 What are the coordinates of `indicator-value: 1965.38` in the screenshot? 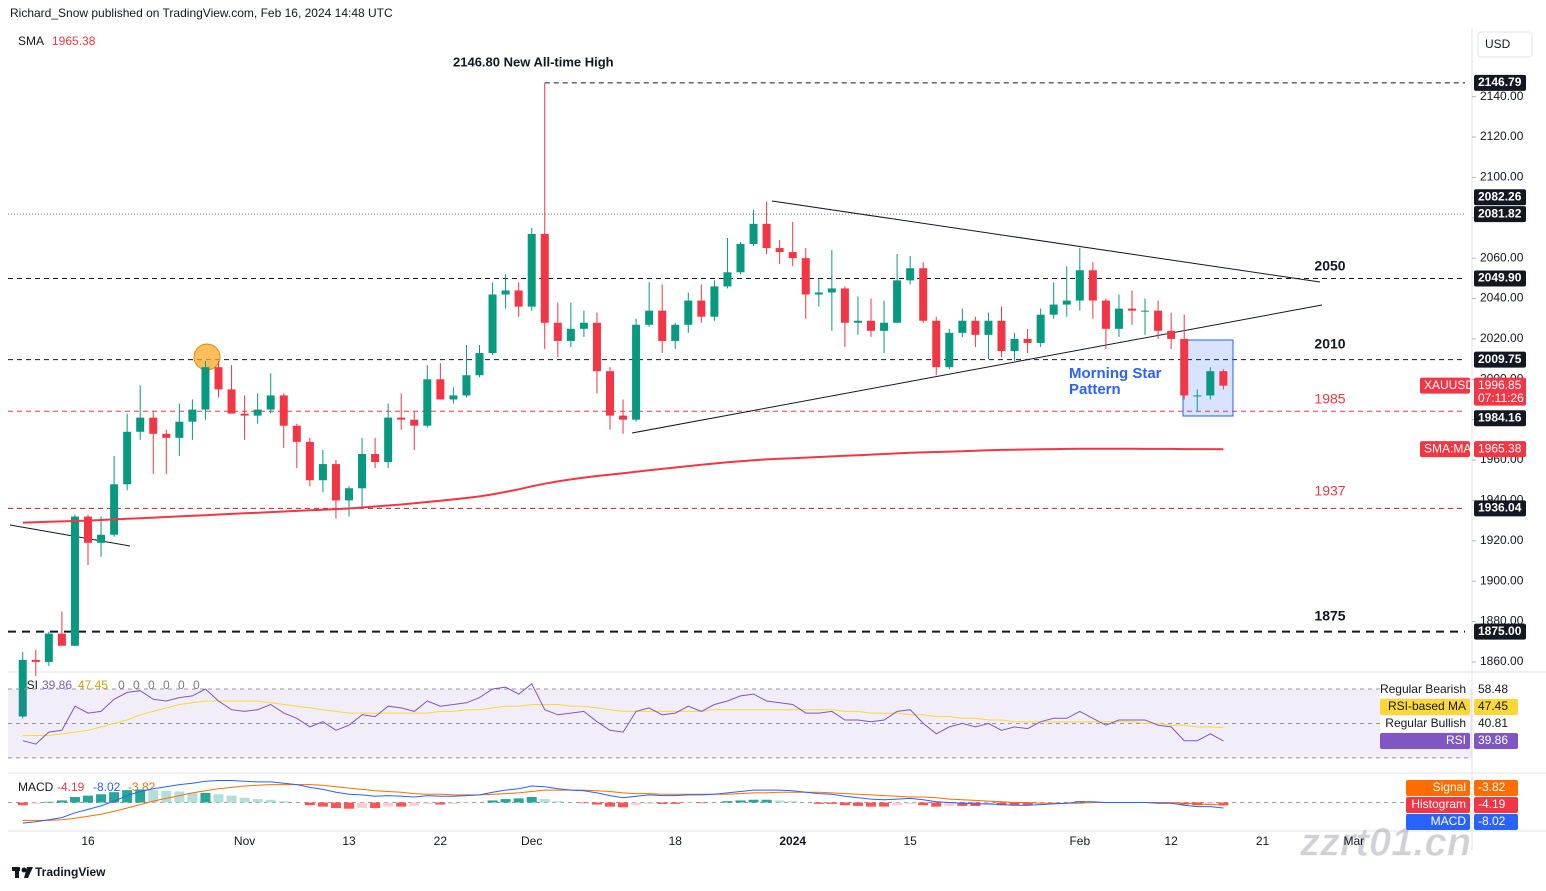 It's located at (74, 41).